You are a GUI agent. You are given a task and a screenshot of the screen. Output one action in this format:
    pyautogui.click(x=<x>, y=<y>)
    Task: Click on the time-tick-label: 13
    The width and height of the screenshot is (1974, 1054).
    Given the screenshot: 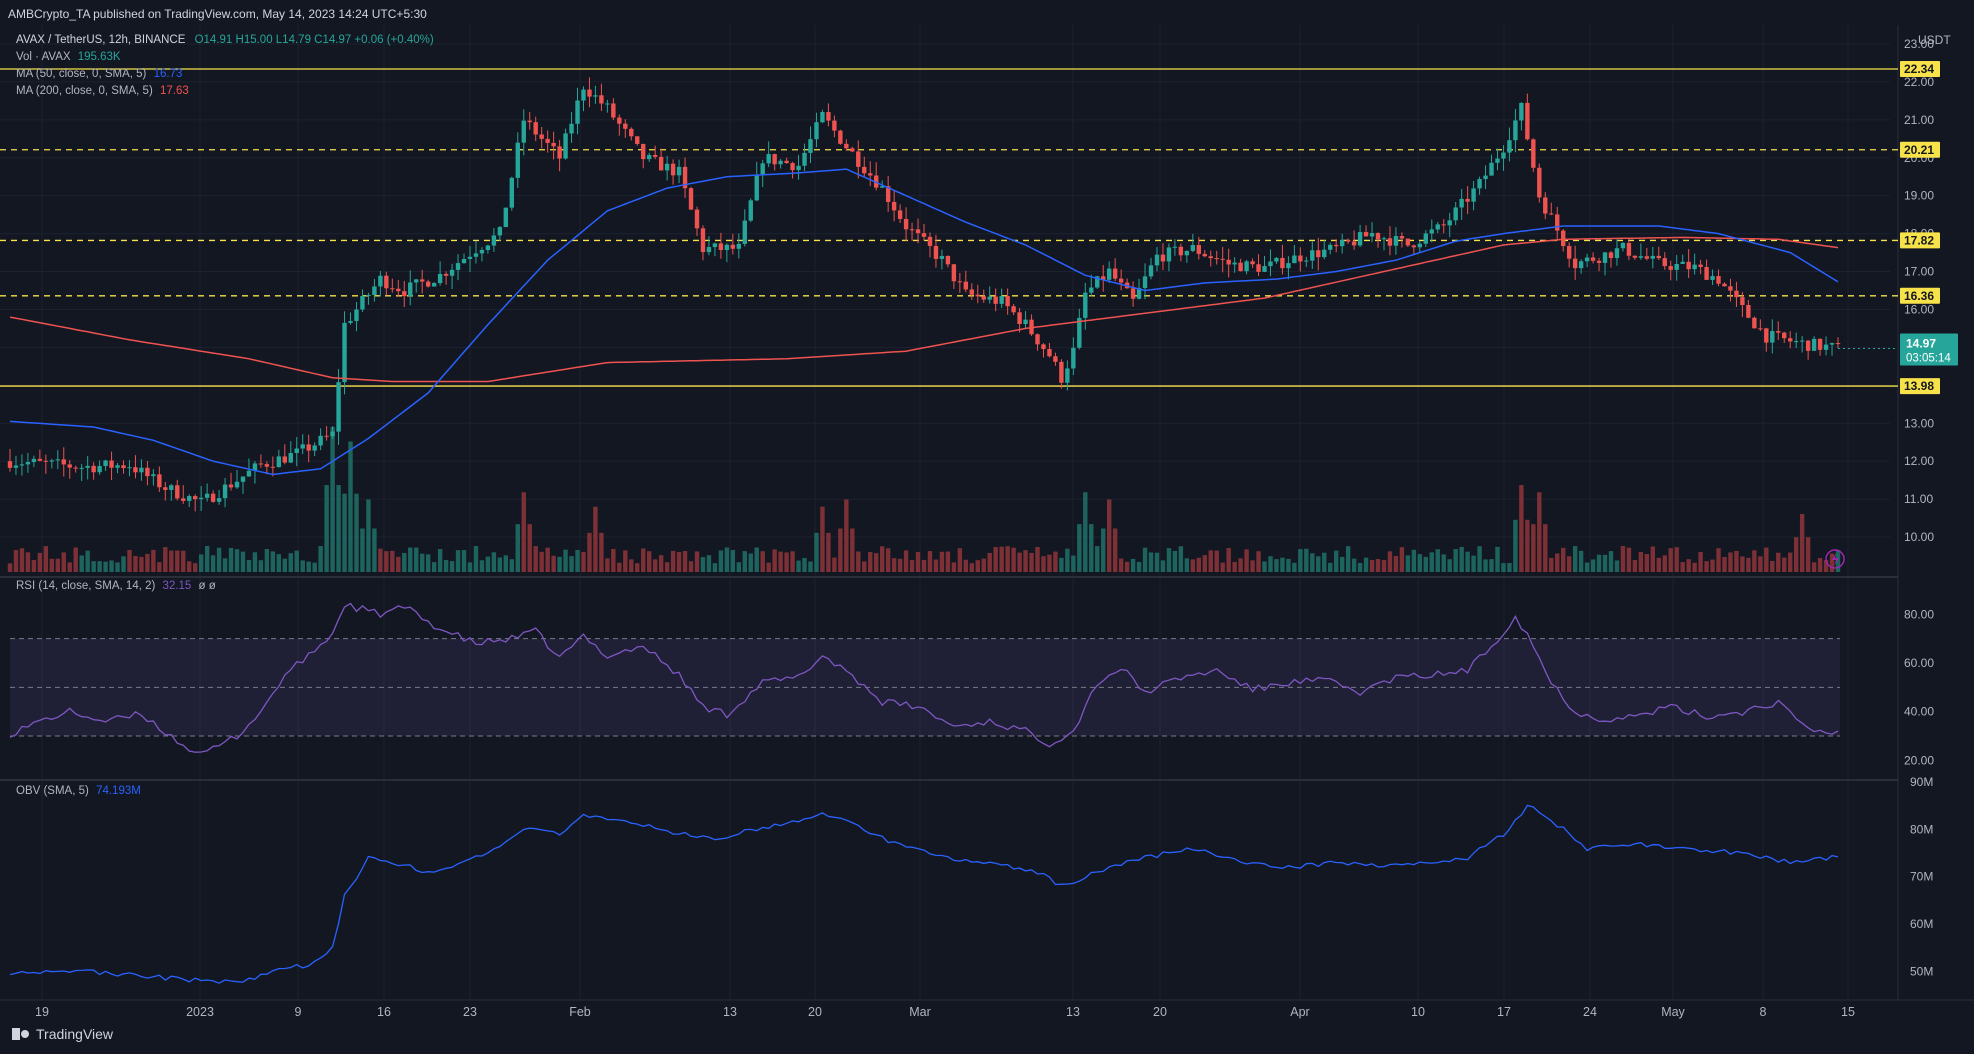 What is the action you would take?
    pyautogui.click(x=1073, y=1012)
    